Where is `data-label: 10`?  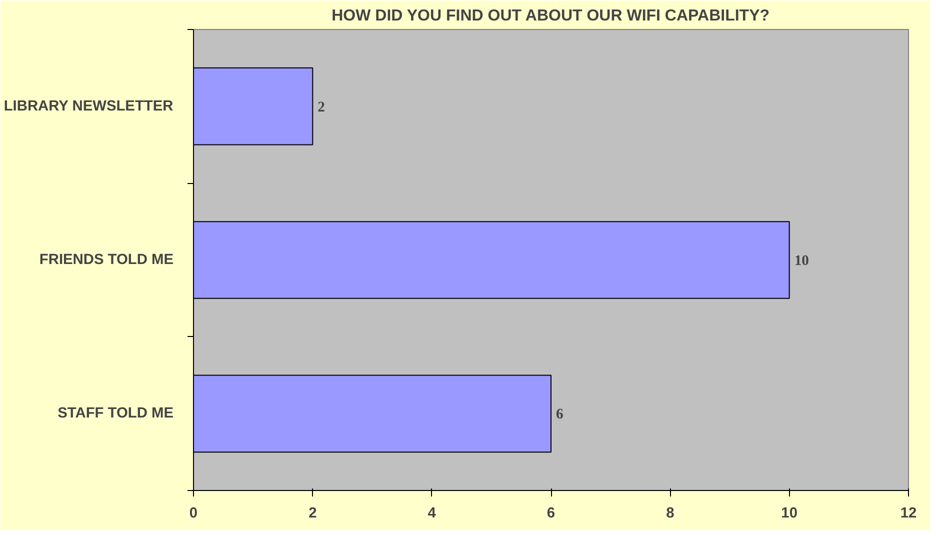
data-label: 10 is located at coordinates (801, 261).